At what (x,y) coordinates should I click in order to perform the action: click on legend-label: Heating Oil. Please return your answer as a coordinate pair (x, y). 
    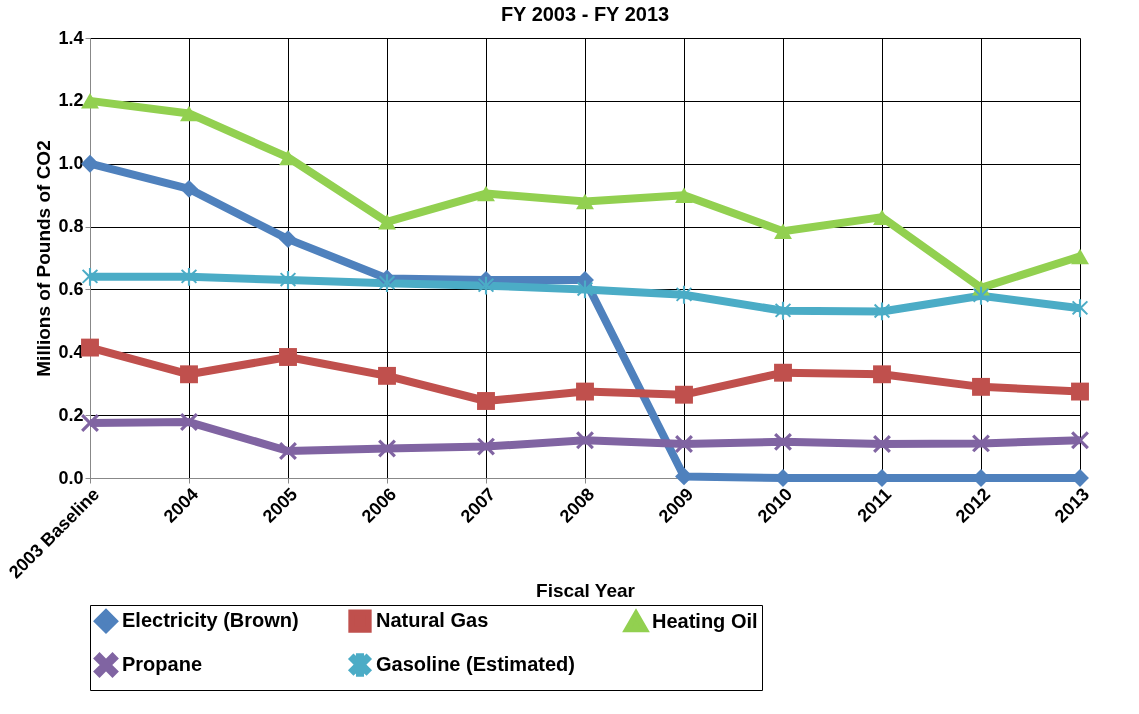
    Looking at the image, I should click on (705, 620).